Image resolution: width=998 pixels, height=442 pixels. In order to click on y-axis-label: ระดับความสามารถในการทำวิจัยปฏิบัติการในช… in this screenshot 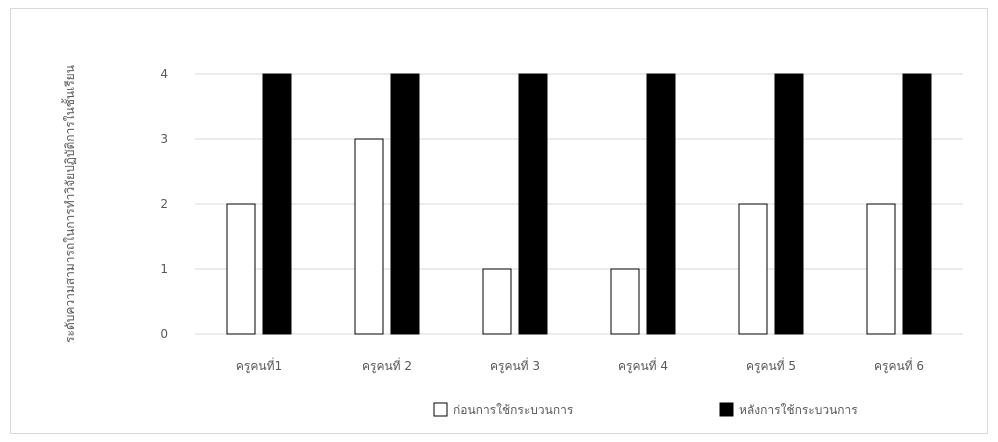, I will do `click(69, 204)`.